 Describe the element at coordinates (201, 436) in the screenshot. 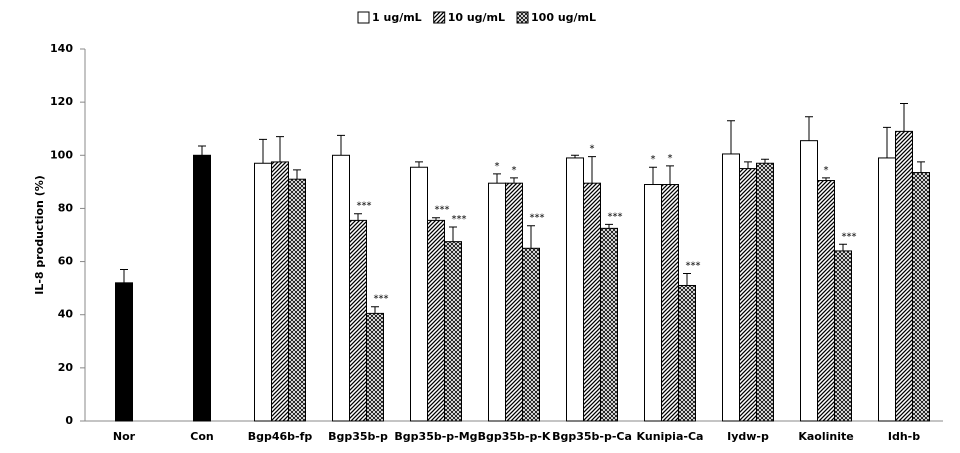

I see `x-tick-label: Con` at that location.